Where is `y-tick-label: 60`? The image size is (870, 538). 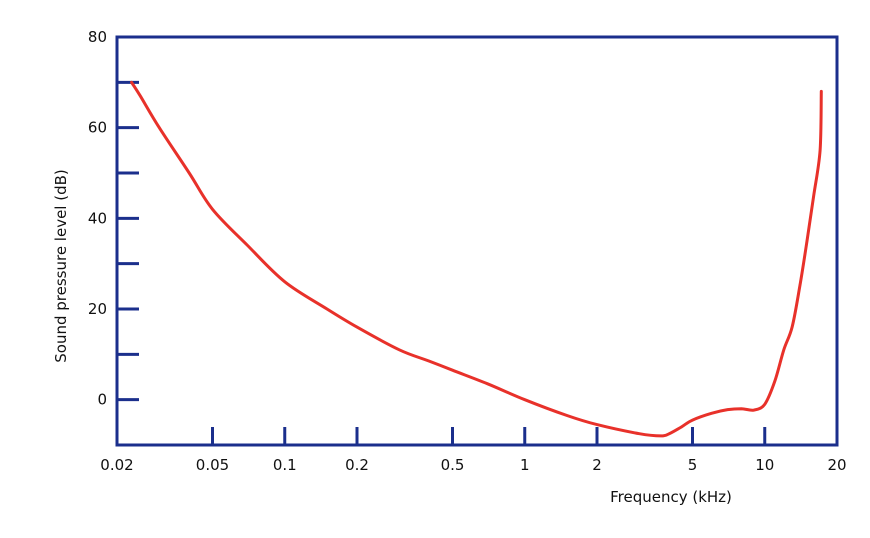 y-tick-label: 60 is located at coordinates (97, 128).